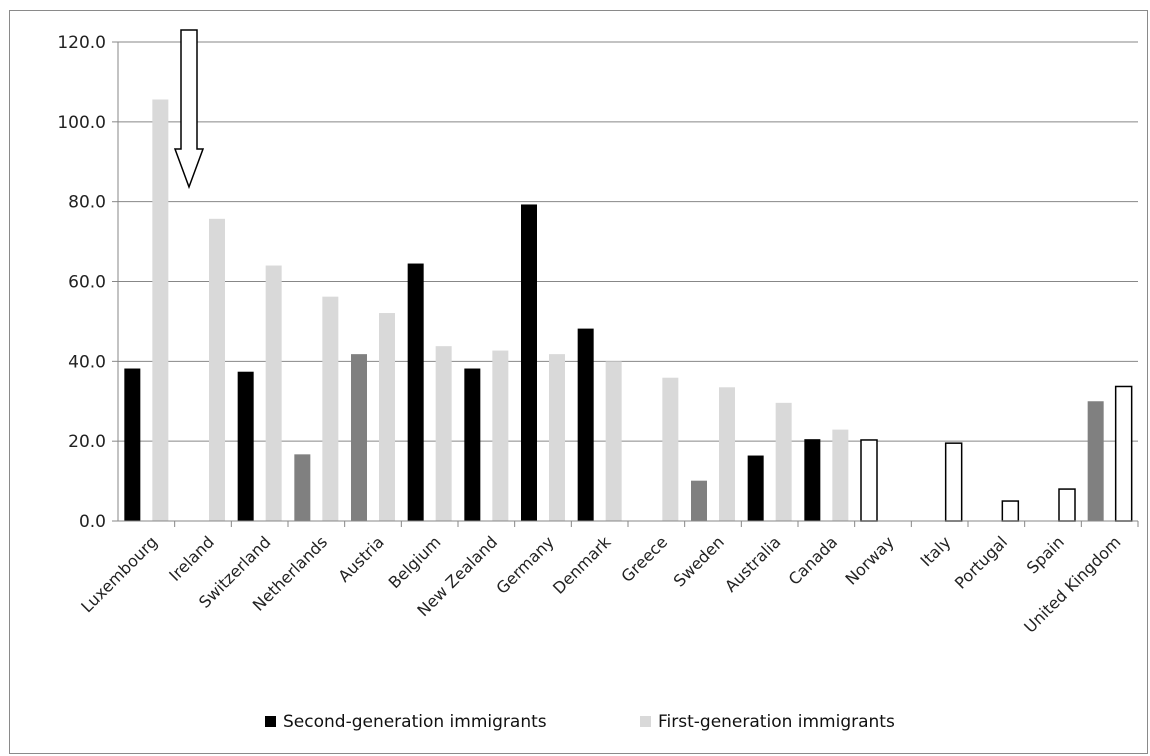 Image resolution: width=1150 pixels, height=756 pixels. Describe the element at coordinates (87, 203) in the screenshot. I see `y-tick-label: 80.0` at that location.